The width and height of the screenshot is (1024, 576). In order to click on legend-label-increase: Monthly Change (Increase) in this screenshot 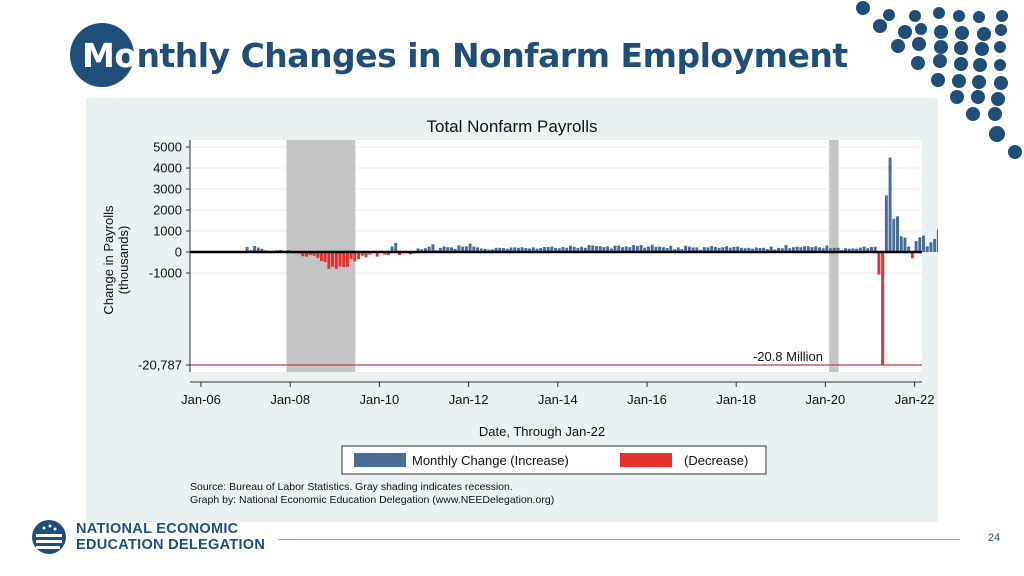, I will do `click(490, 460)`.